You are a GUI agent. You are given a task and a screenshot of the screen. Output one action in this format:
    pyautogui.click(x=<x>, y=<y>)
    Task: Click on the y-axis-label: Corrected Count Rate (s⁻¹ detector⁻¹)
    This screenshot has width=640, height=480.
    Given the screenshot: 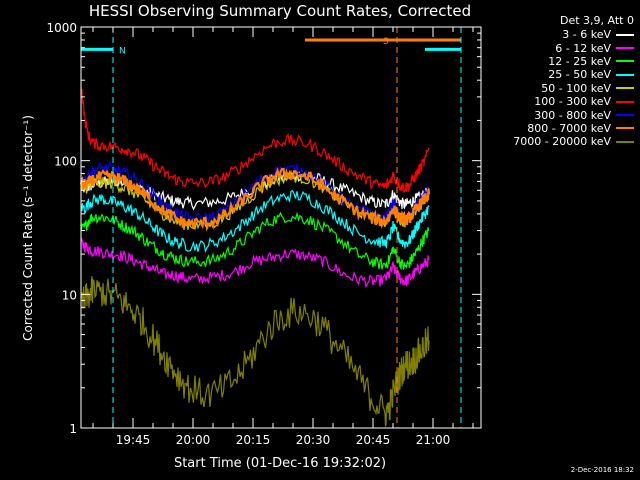 What is the action you would take?
    pyautogui.click(x=28, y=228)
    